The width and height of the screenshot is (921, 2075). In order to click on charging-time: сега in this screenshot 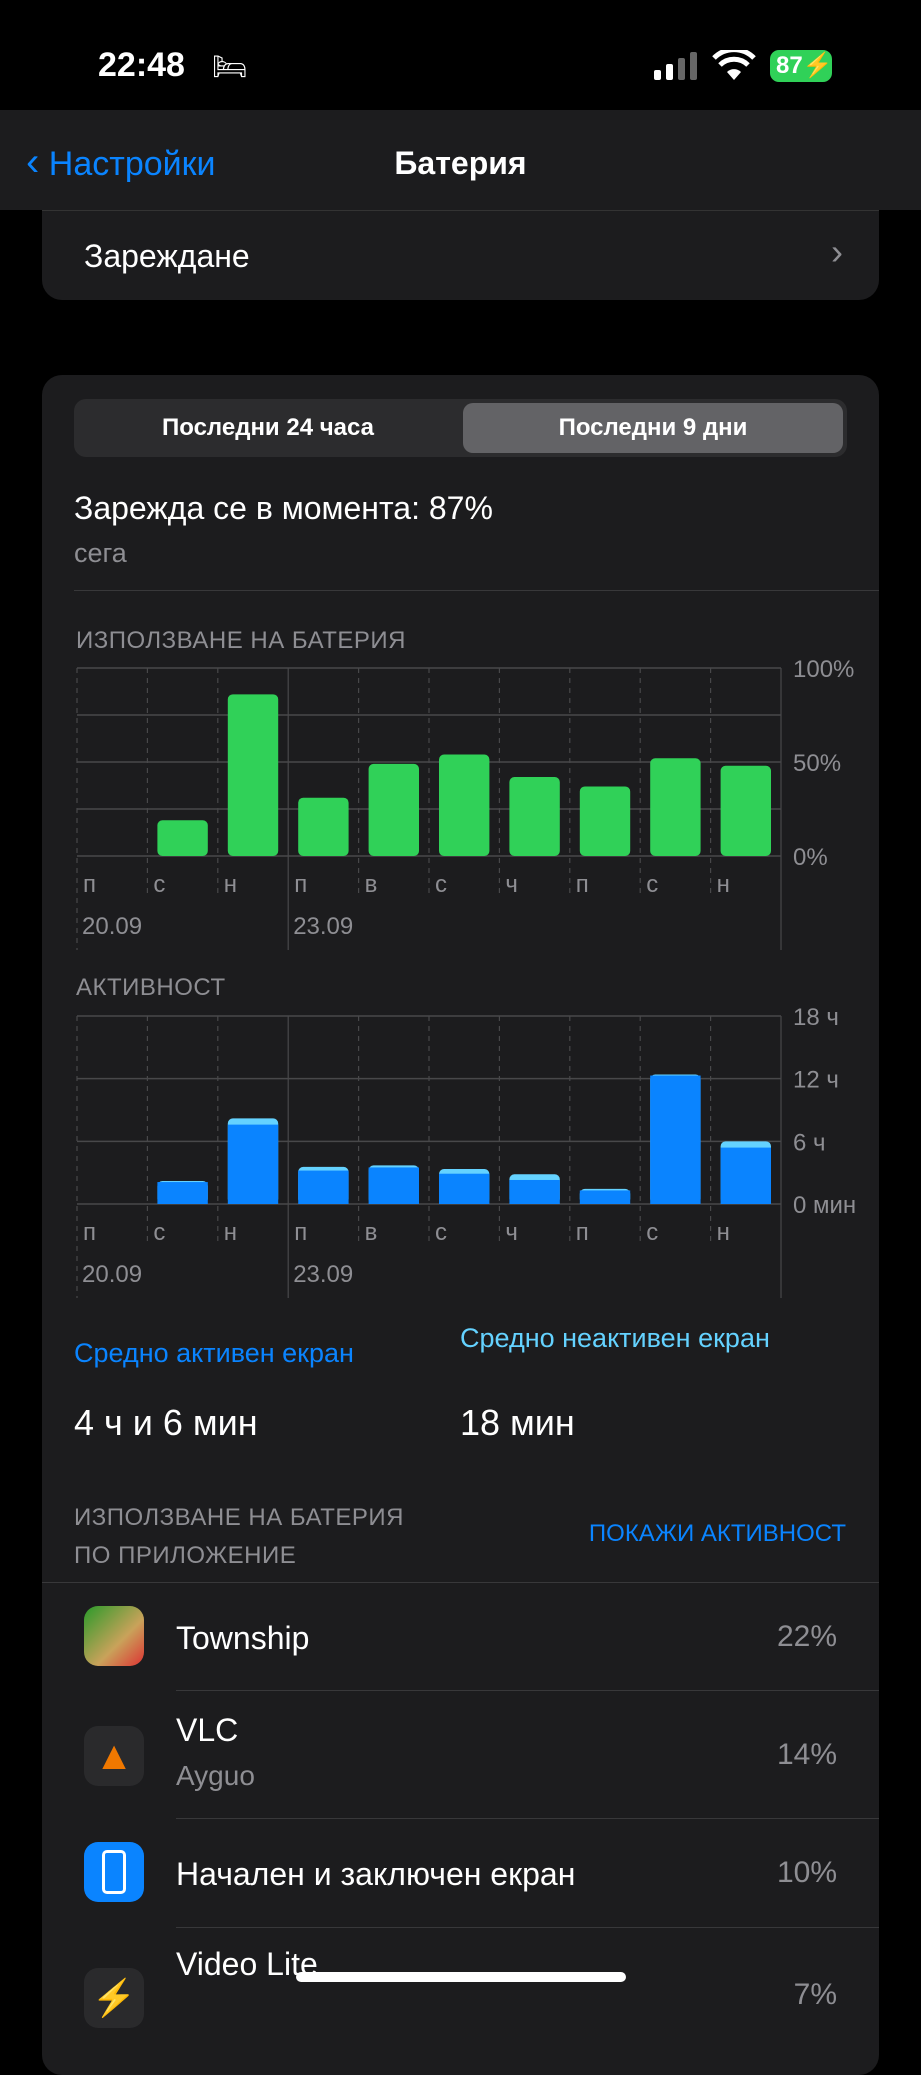, I will do `click(100, 553)`.